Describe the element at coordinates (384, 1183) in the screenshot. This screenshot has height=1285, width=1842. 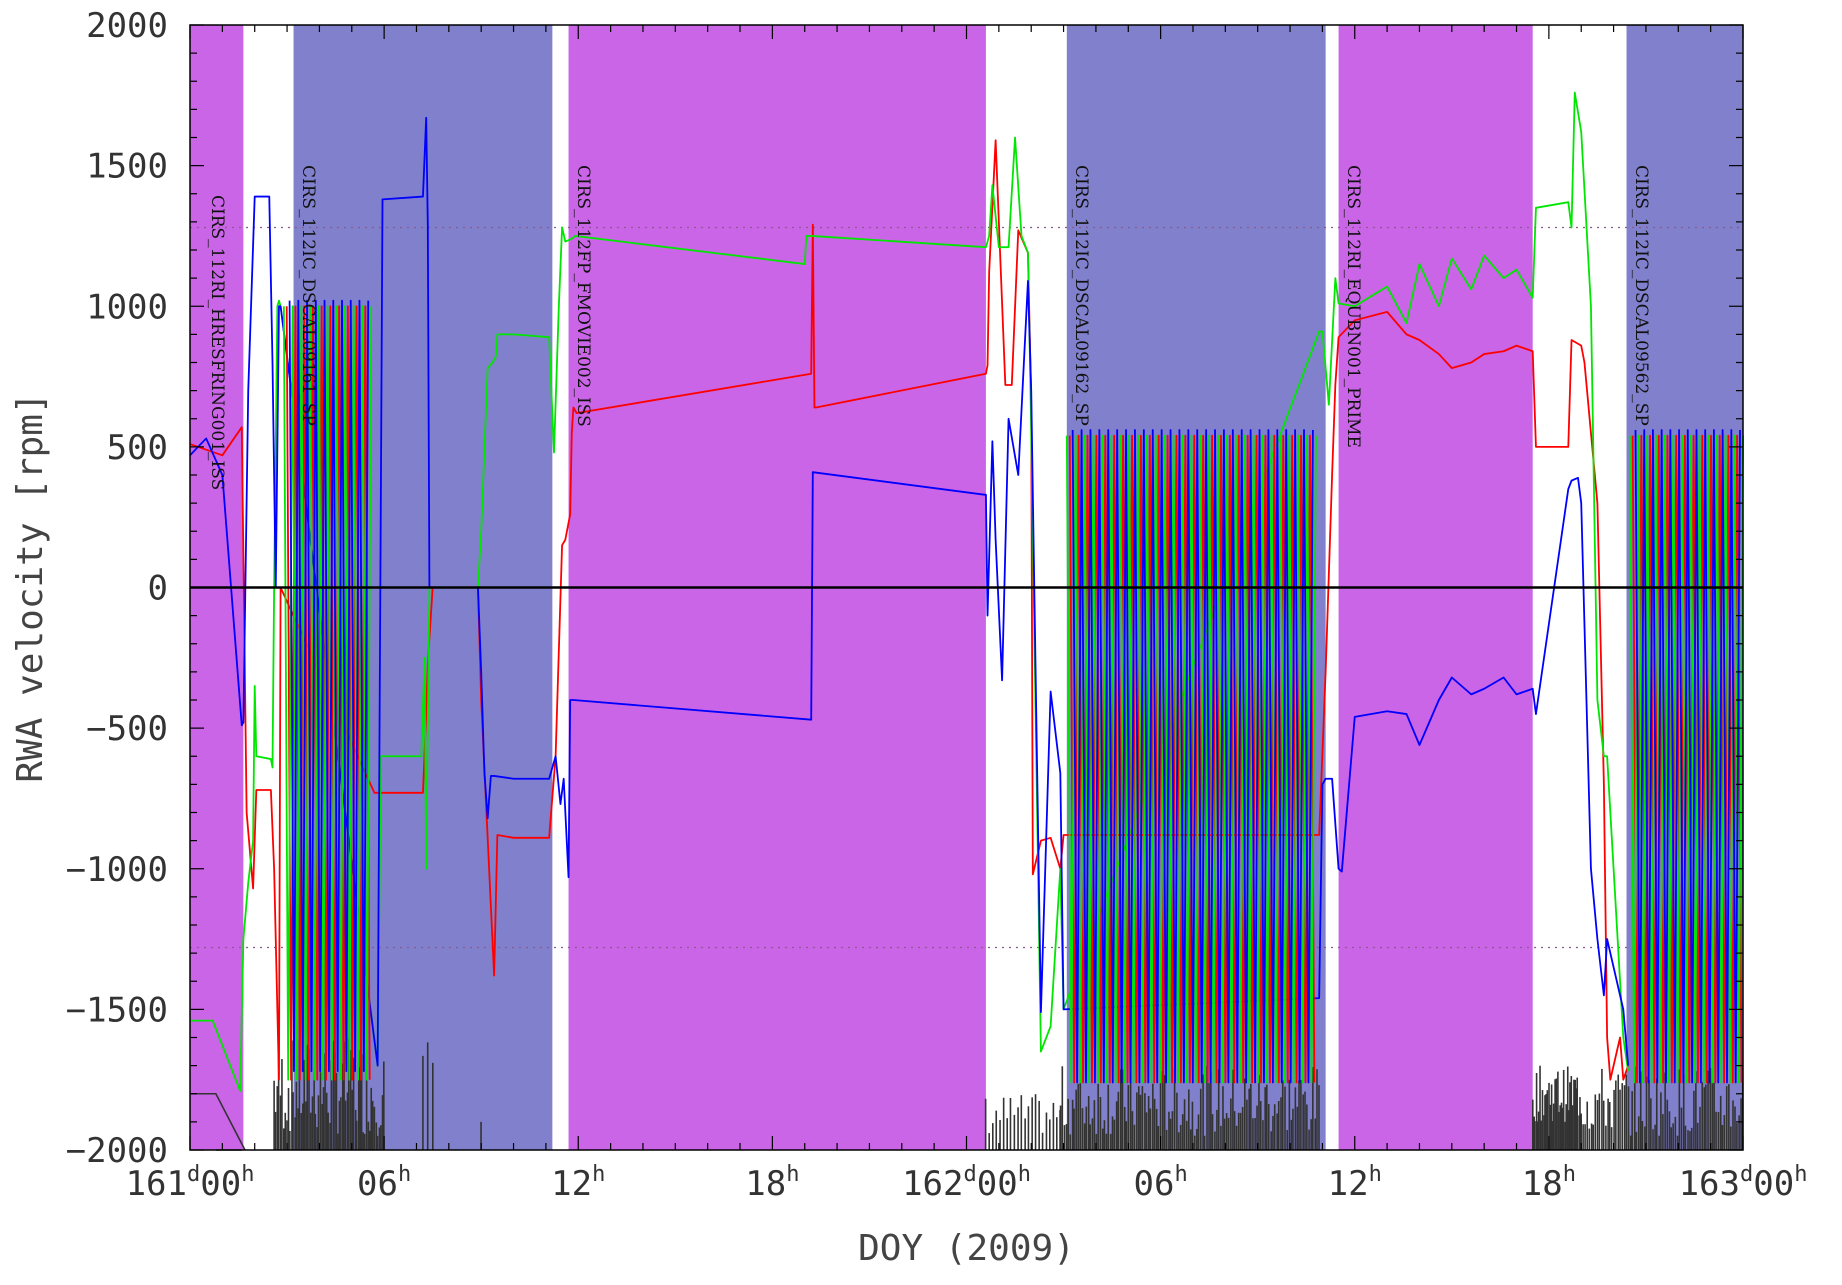
I see `x-tick-label-1: 06h` at that location.